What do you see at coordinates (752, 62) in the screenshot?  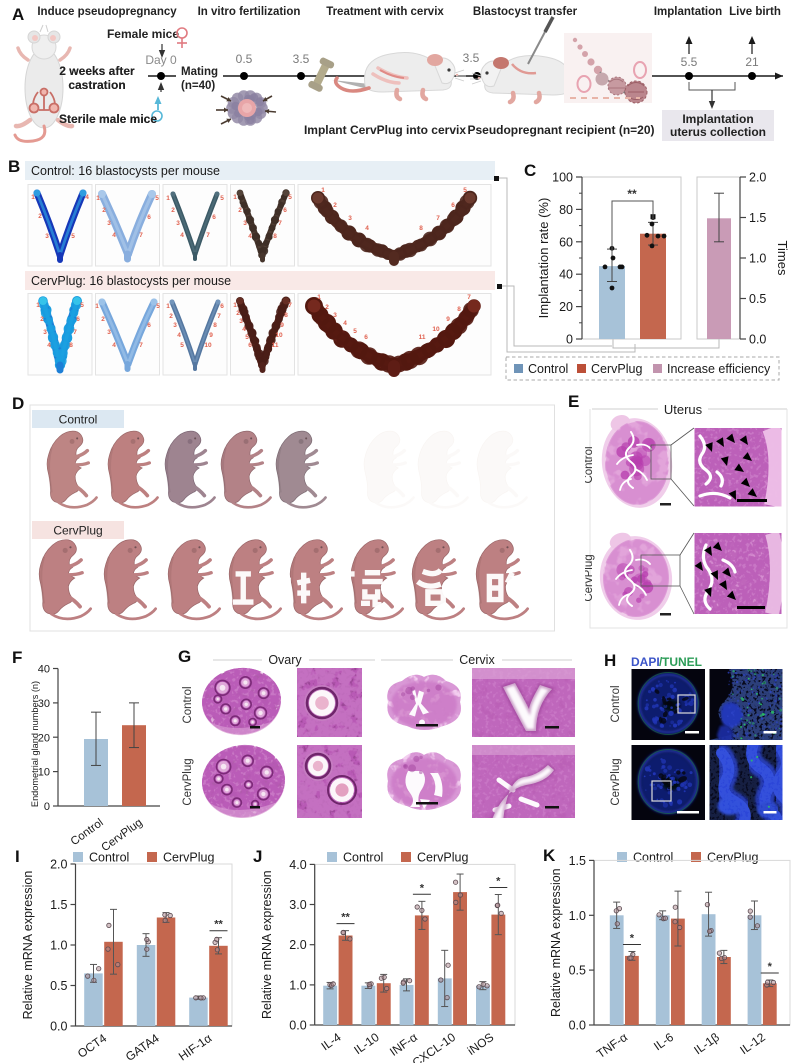 I see `svg-text: 21` at bounding box center [752, 62].